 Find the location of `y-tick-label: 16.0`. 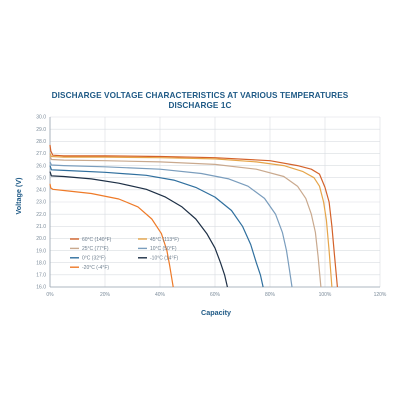

y-tick-label: 16.0 is located at coordinates (41, 288).